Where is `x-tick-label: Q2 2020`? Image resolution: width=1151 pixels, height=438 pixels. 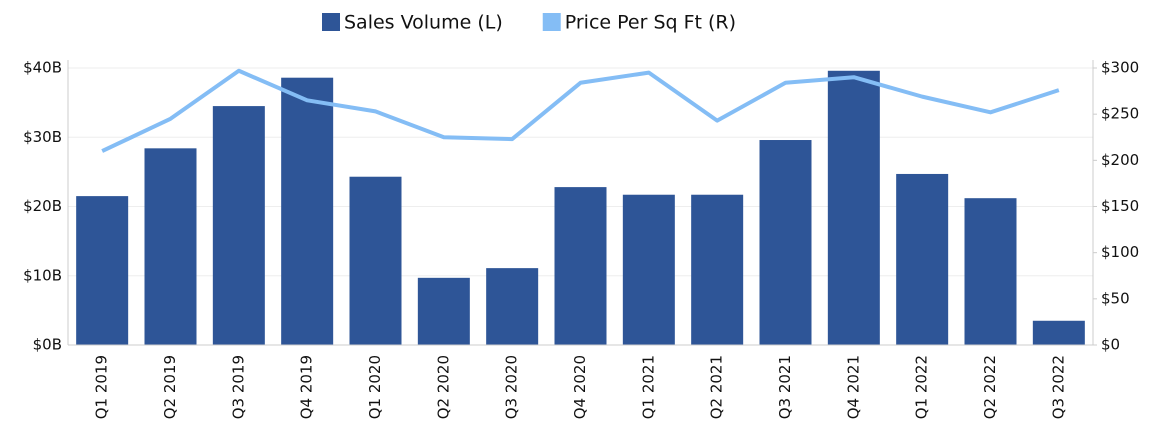 x-tick-label: Q2 2020 is located at coordinates (443, 387).